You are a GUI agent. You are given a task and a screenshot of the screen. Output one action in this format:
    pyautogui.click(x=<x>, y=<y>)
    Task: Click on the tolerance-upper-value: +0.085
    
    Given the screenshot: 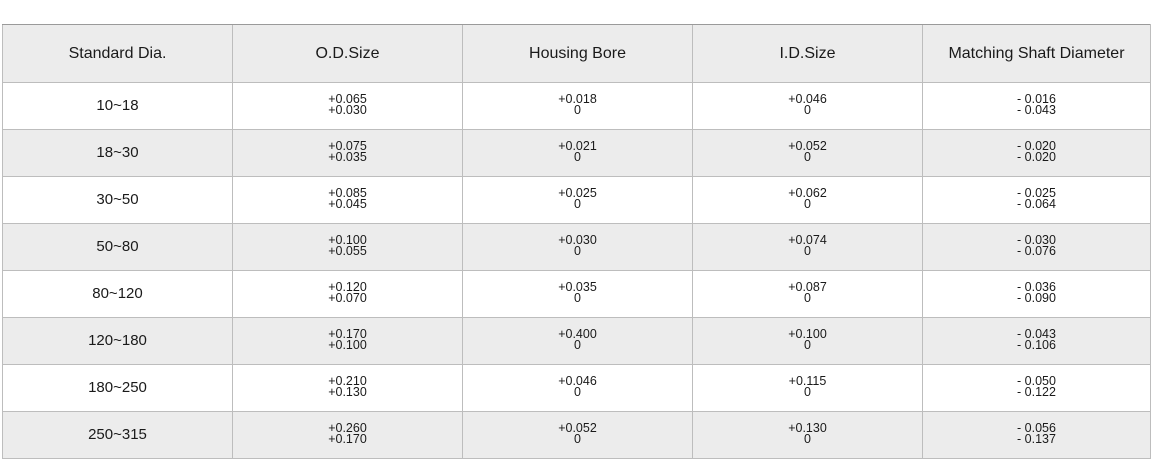 What is the action you would take?
    pyautogui.click(x=347, y=192)
    